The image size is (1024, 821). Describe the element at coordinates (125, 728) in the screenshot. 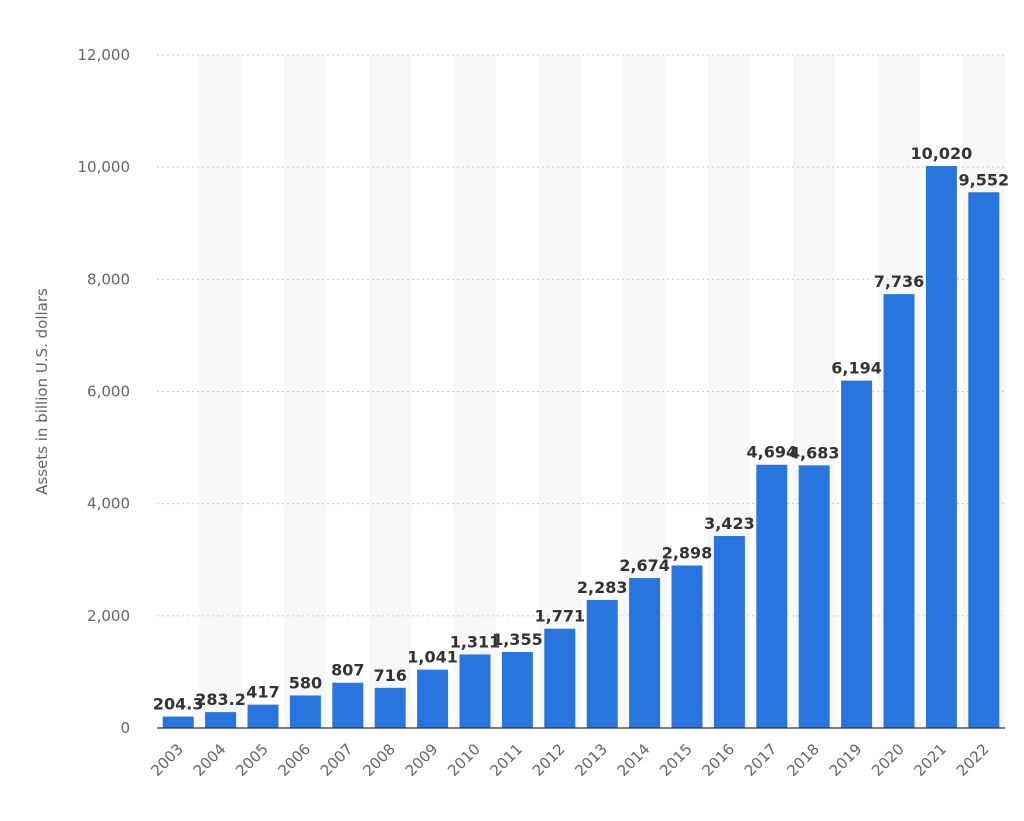

I see `y-tick-label: 0` at that location.